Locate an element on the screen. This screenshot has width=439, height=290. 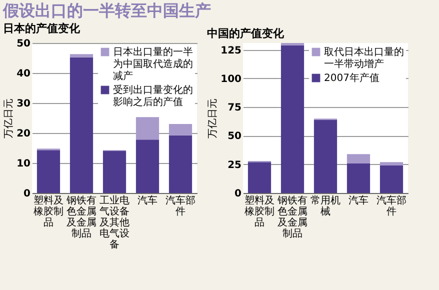
y-tick-label: 125 is located at coordinates (231, 50).